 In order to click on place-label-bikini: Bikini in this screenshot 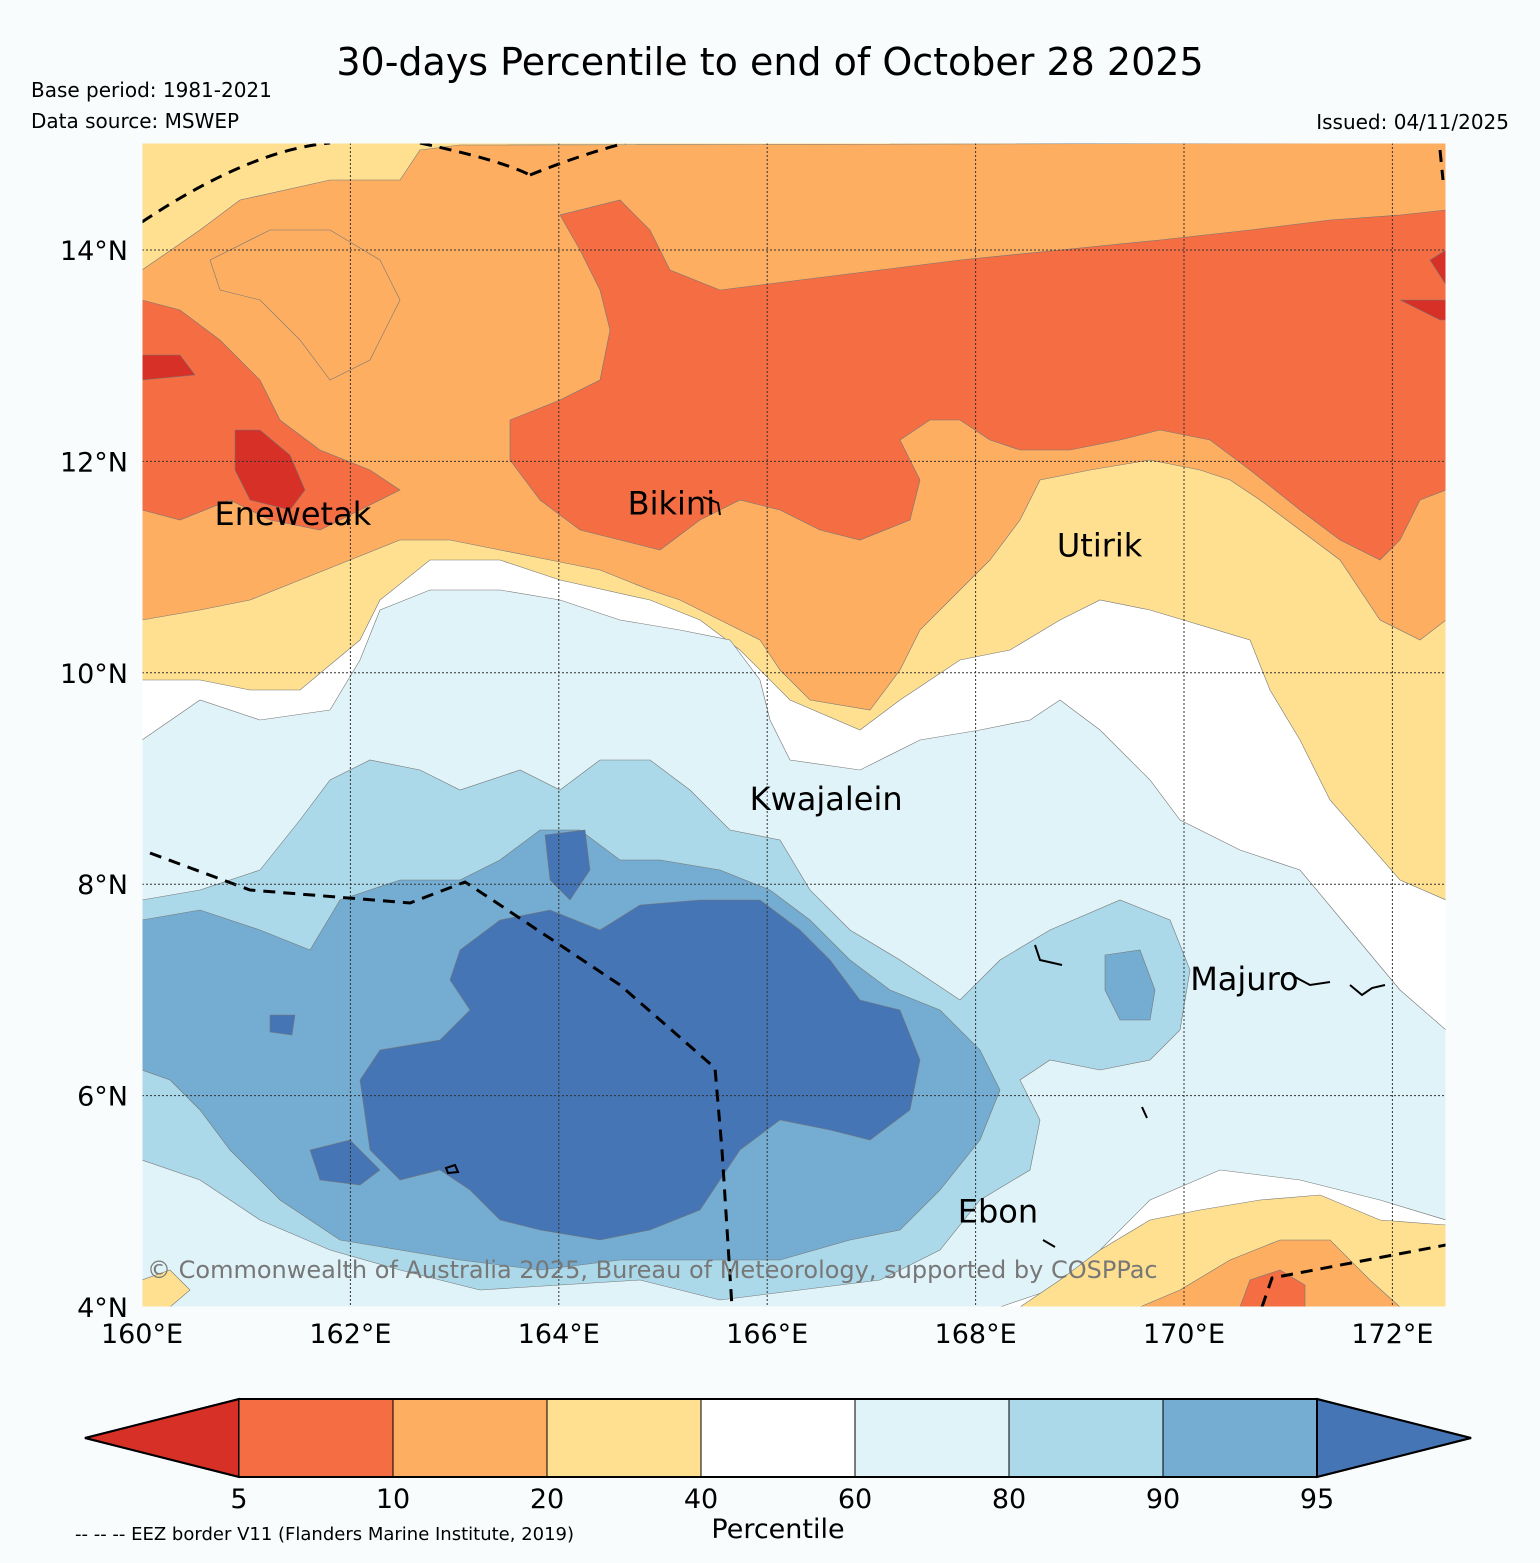, I will do `click(671, 503)`.